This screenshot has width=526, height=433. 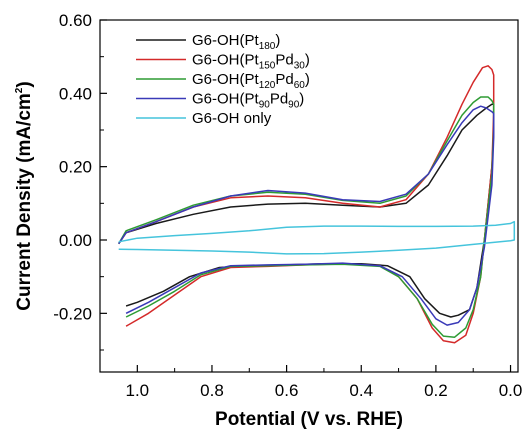 What do you see at coordinates (75, 20) in the screenshot?
I see `y-tick-label-0: 0.60` at bounding box center [75, 20].